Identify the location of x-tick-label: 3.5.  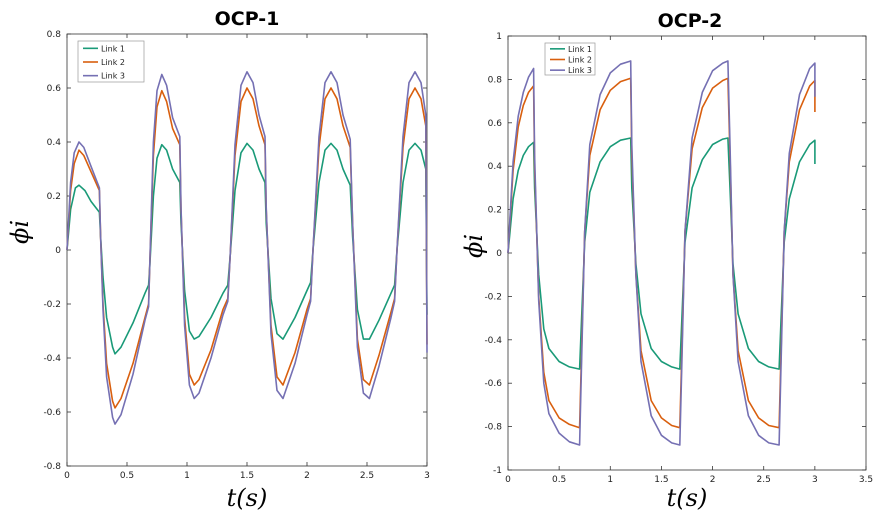
(866, 480).